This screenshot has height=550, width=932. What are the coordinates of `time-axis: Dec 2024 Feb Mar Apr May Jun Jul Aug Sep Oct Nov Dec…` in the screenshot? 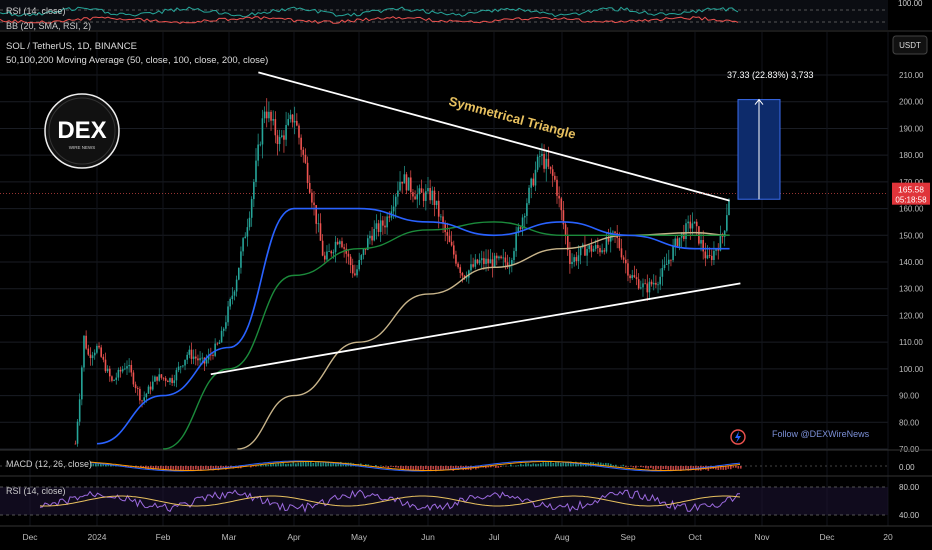 It's located at (457, 537).